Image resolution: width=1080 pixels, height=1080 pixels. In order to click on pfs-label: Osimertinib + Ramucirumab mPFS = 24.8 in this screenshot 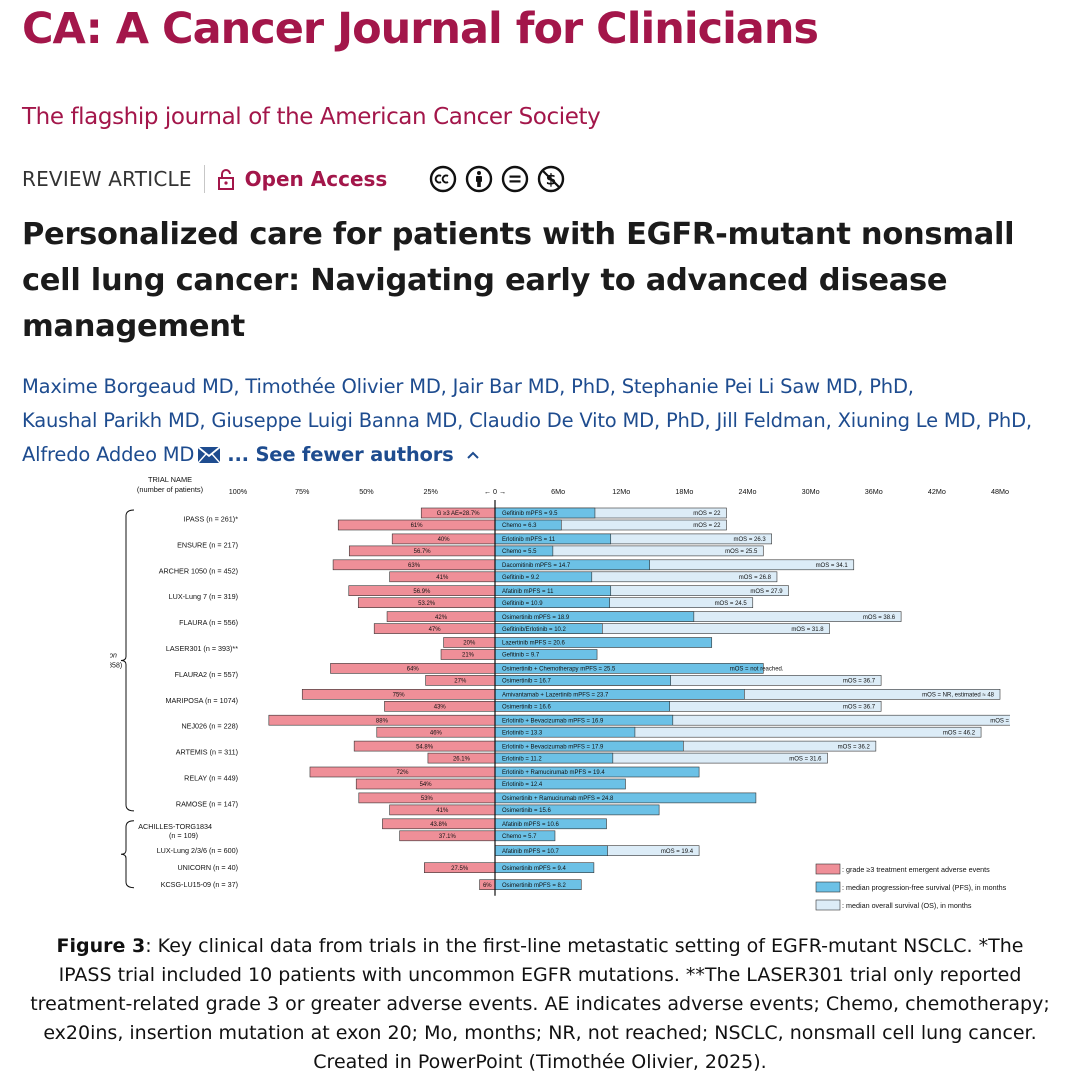, I will do `click(558, 799)`.